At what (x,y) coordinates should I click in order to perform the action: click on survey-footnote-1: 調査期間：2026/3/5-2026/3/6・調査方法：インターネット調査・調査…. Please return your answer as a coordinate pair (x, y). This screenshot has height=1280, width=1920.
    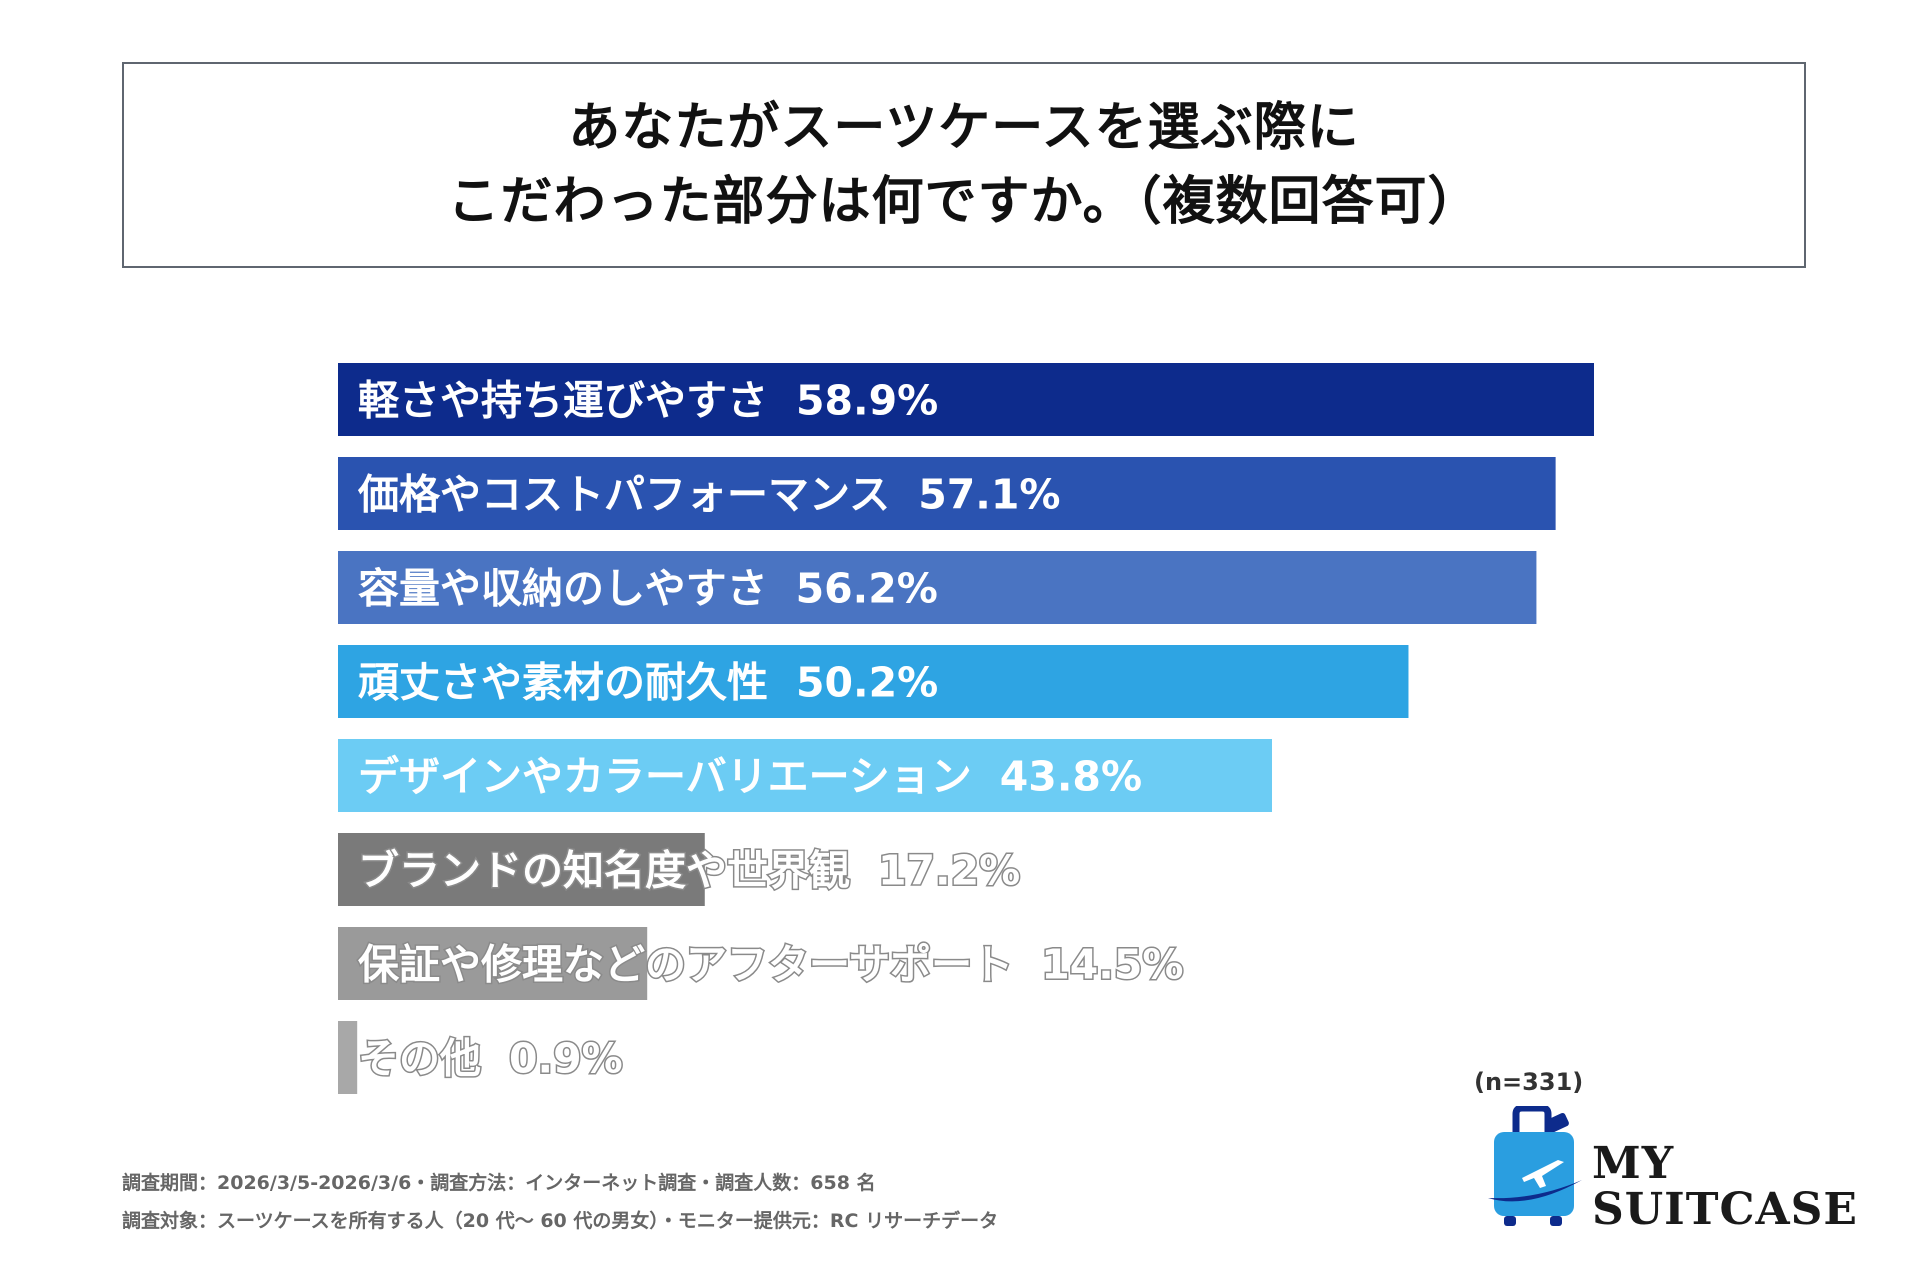
    Looking at the image, I should click on (499, 1183).